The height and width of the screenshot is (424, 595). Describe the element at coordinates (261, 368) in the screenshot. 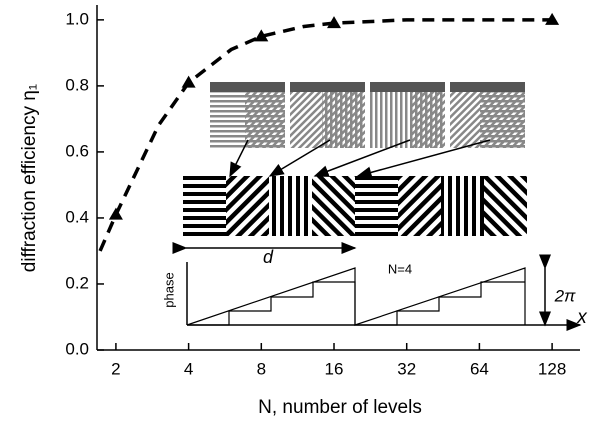

I see `x-tick-label: 8` at that location.